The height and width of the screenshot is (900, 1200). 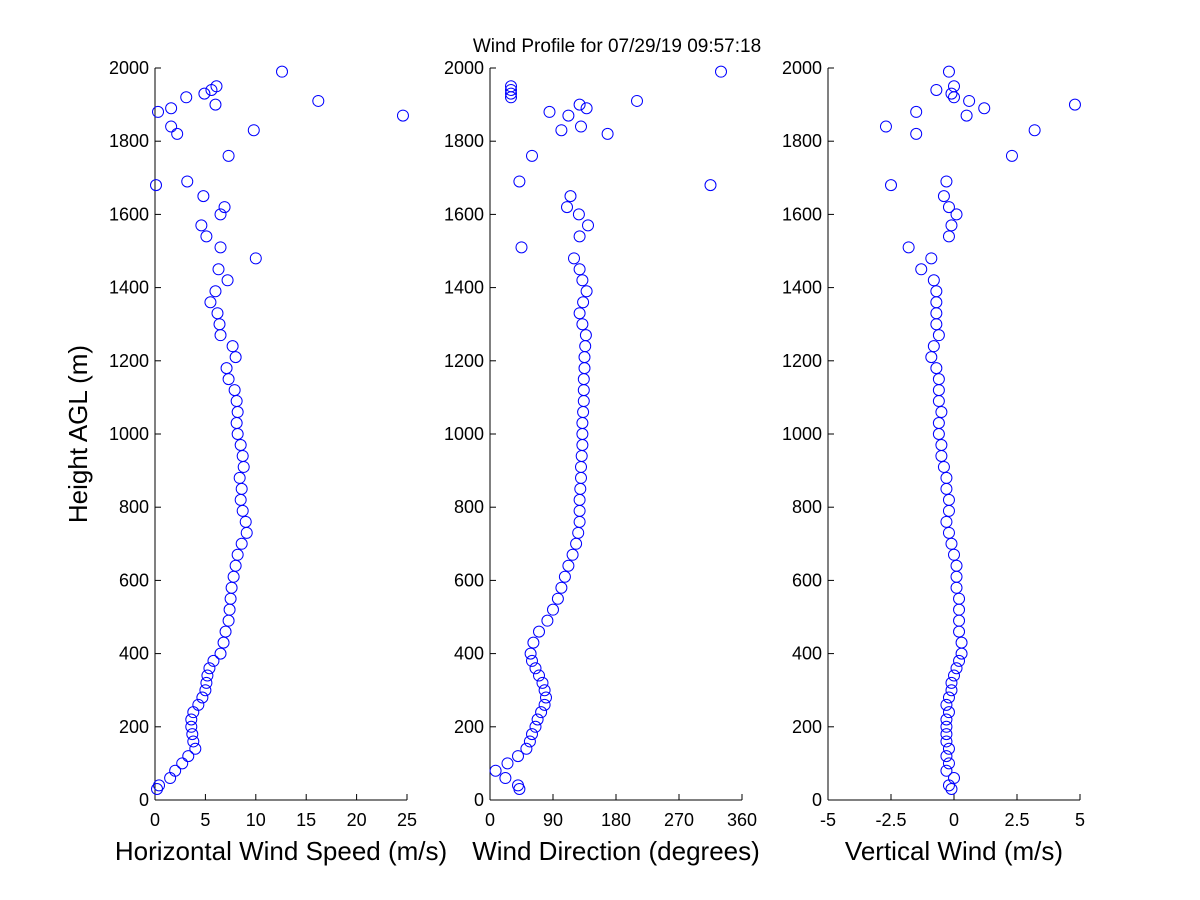 What do you see at coordinates (1016, 820) in the screenshot?
I see `x-tick-label: 2.5` at bounding box center [1016, 820].